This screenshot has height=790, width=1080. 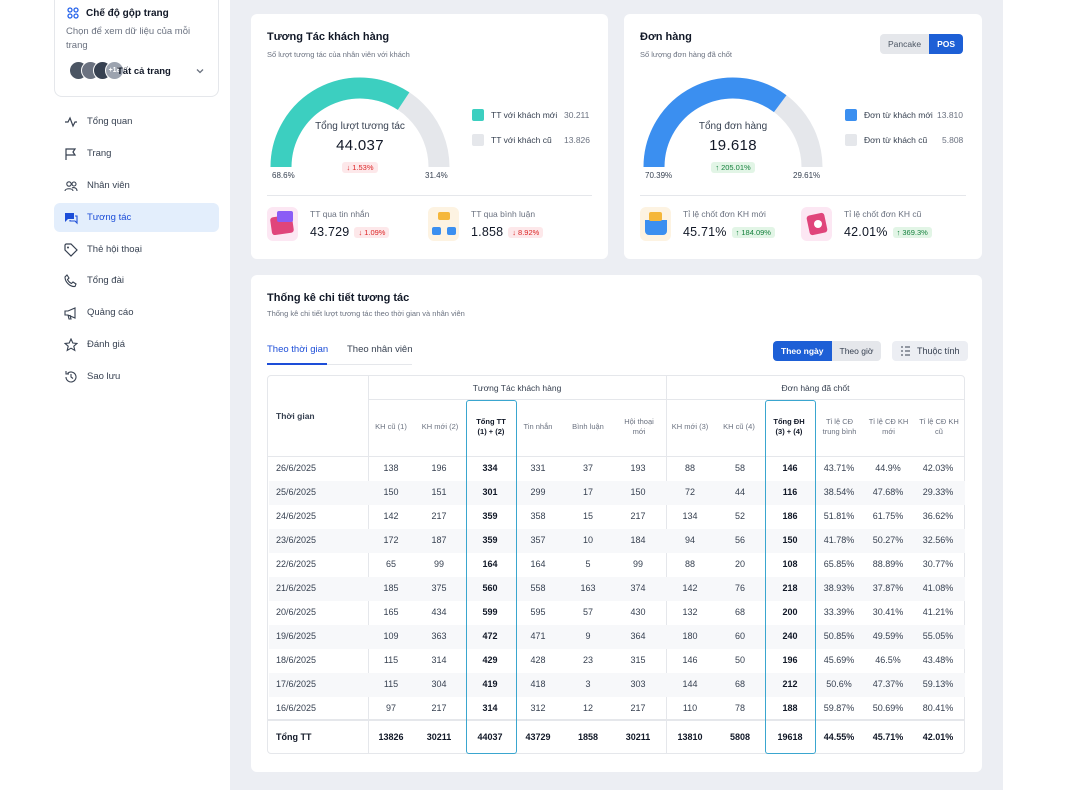 What do you see at coordinates (439, 684) in the screenshot?
I see `table-cell: 304` at bounding box center [439, 684].